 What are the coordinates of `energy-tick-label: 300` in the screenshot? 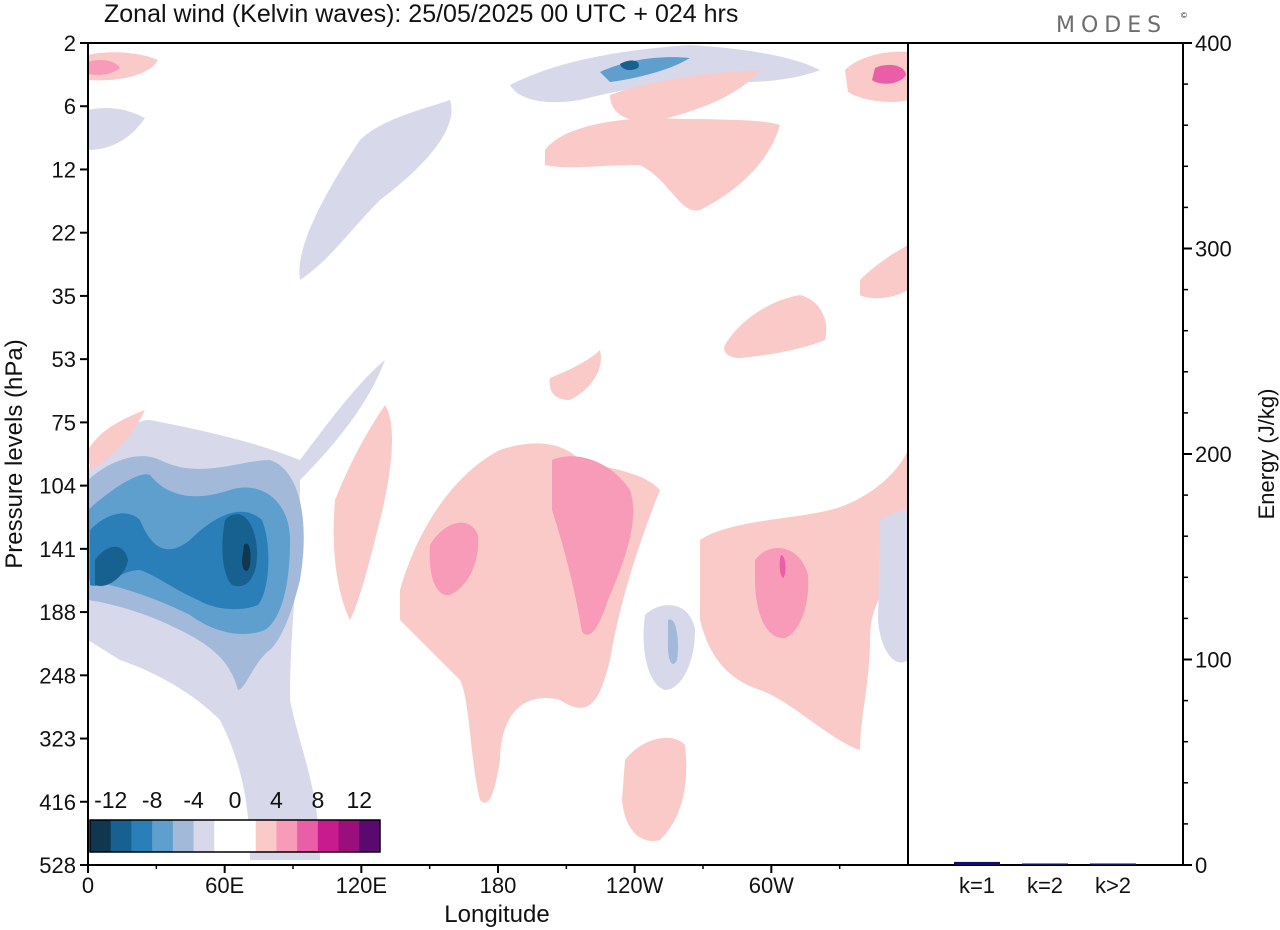 It's located at (1213, 249).